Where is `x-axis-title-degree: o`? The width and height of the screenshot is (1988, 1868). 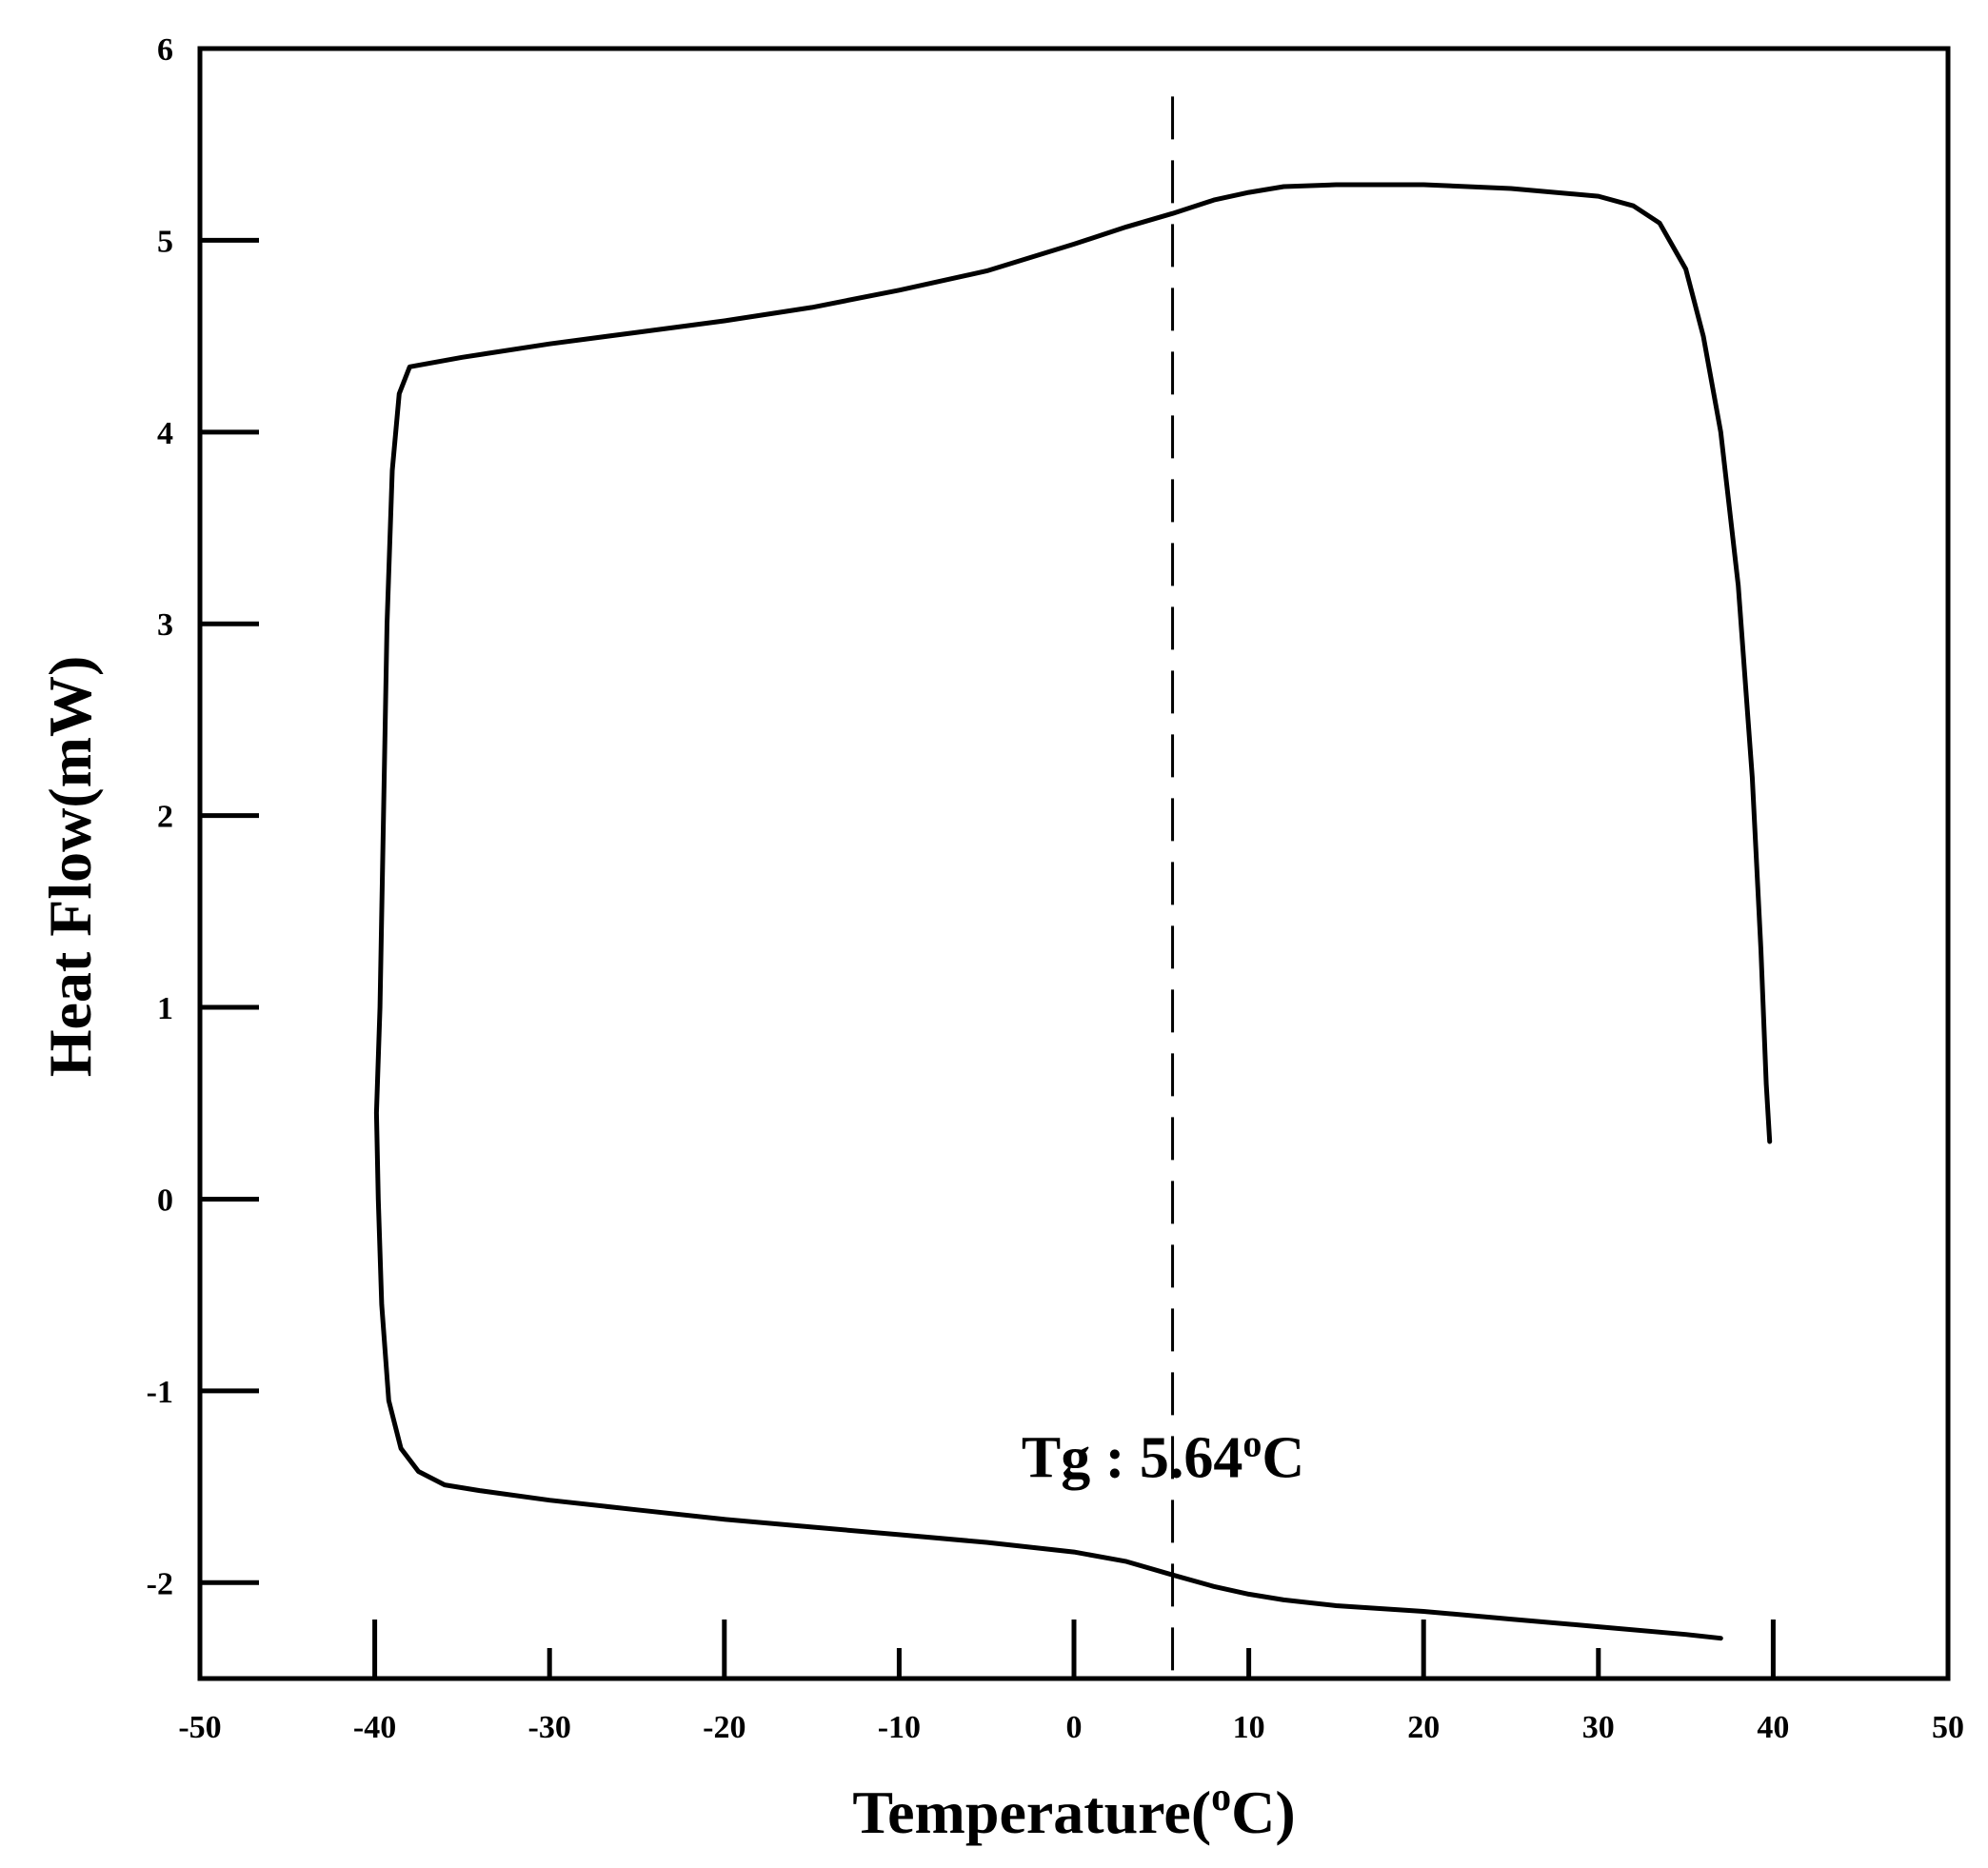
x-axis-title-degree: o is located at coordinates (1221, 1797).